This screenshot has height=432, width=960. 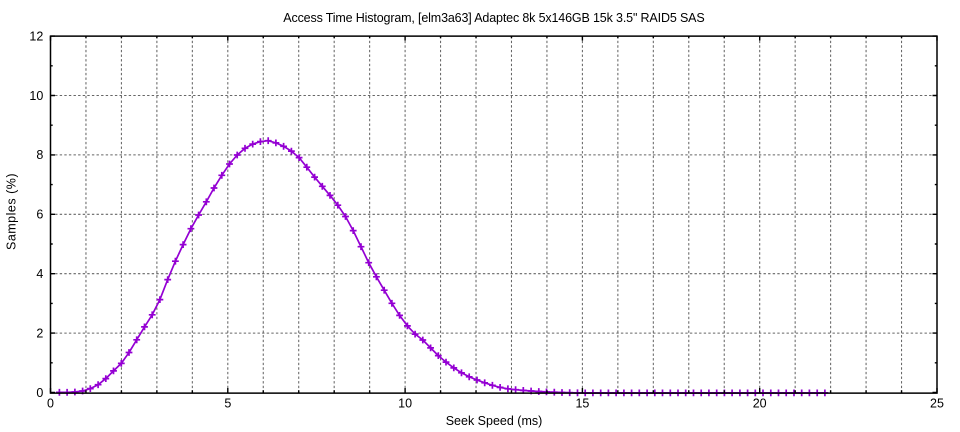 I want to click on svg-text: 6, so click(x=39, y=215).